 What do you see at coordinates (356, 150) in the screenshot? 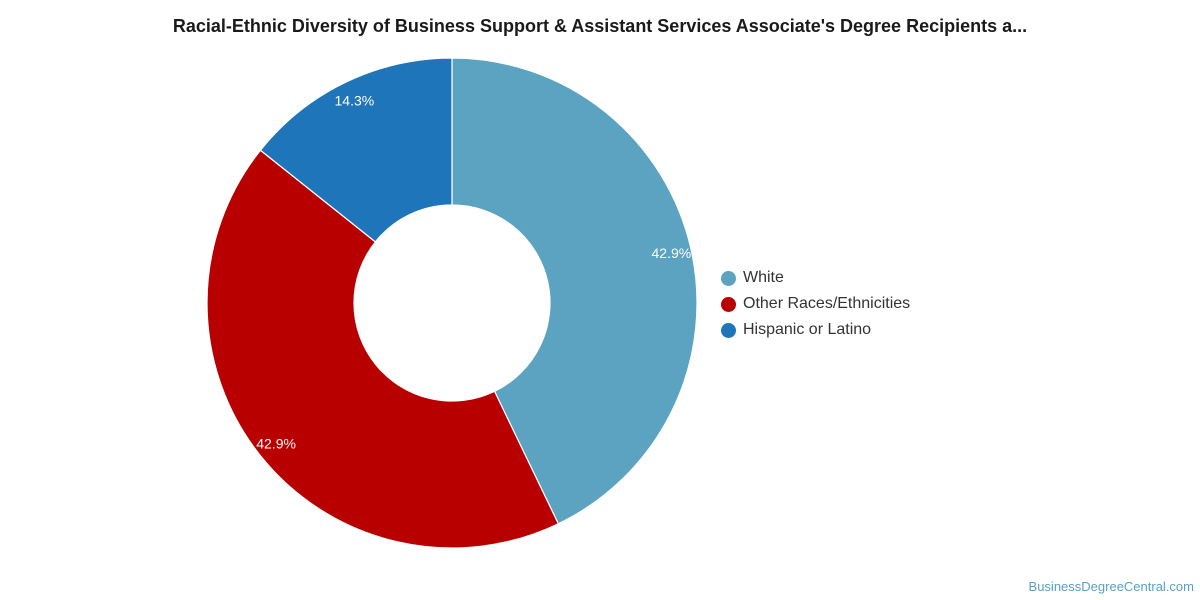
I see `slice-hispanic-or-latino` at bounding box center [356, 150].